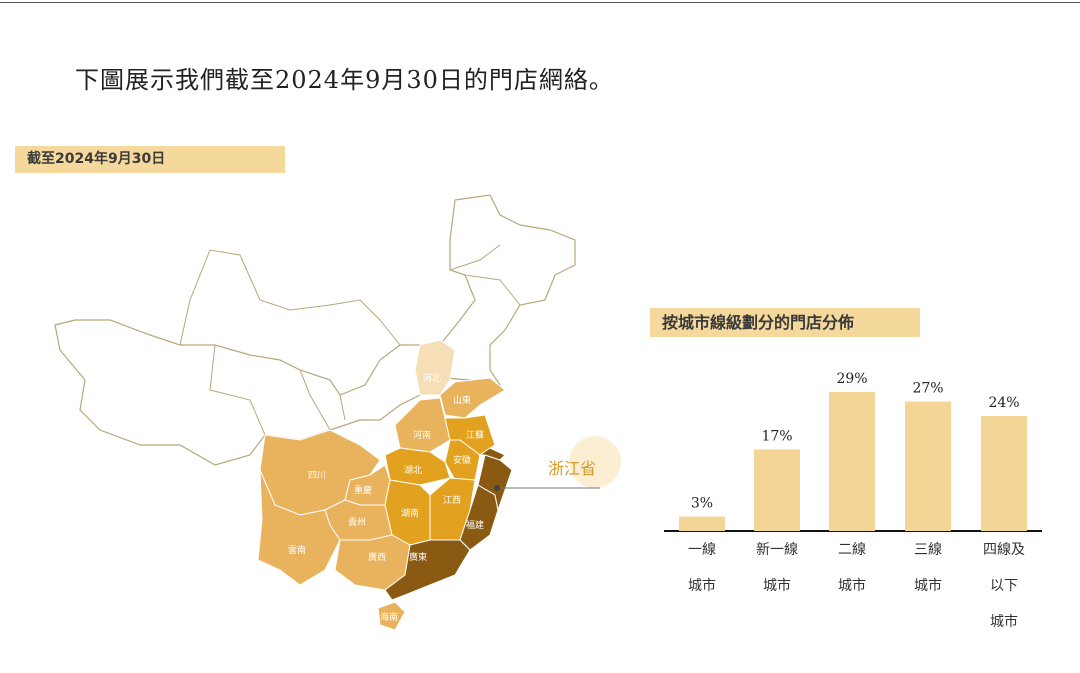 Image resolution: width=1080 pixels, height=673 pixels. What do you see at coordinates (475, 435) in the screenshot?
I see `province-label: 江蘇` at bounding box center [475, 435].